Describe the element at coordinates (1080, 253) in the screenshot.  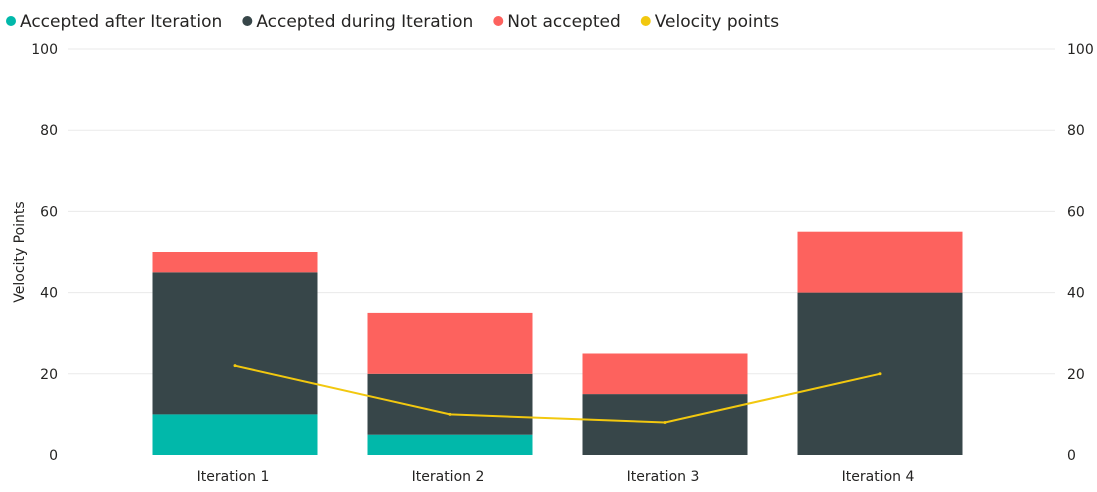
I see `y-axis-right: 0 20 40 60 80 100` at that location.